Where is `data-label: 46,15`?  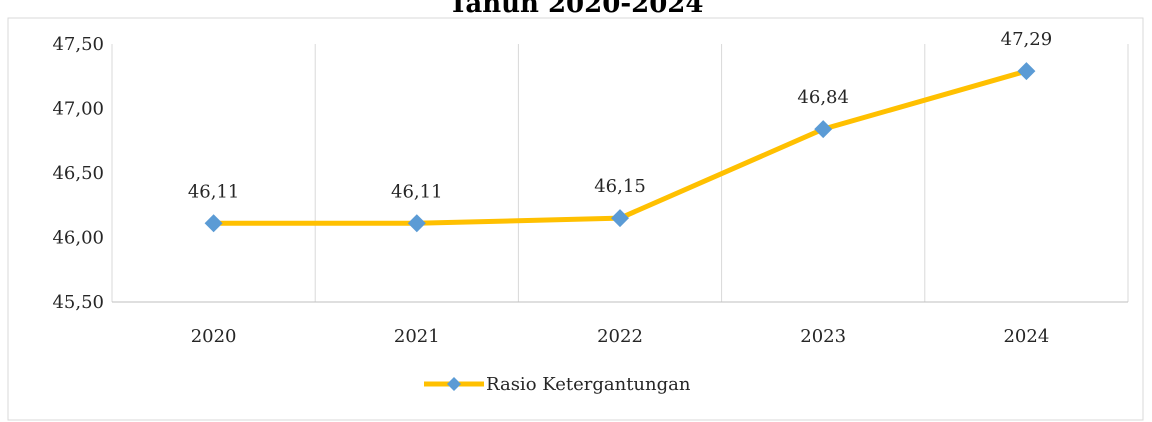
data-label: 46,15 is located at coordinates (620, 186).